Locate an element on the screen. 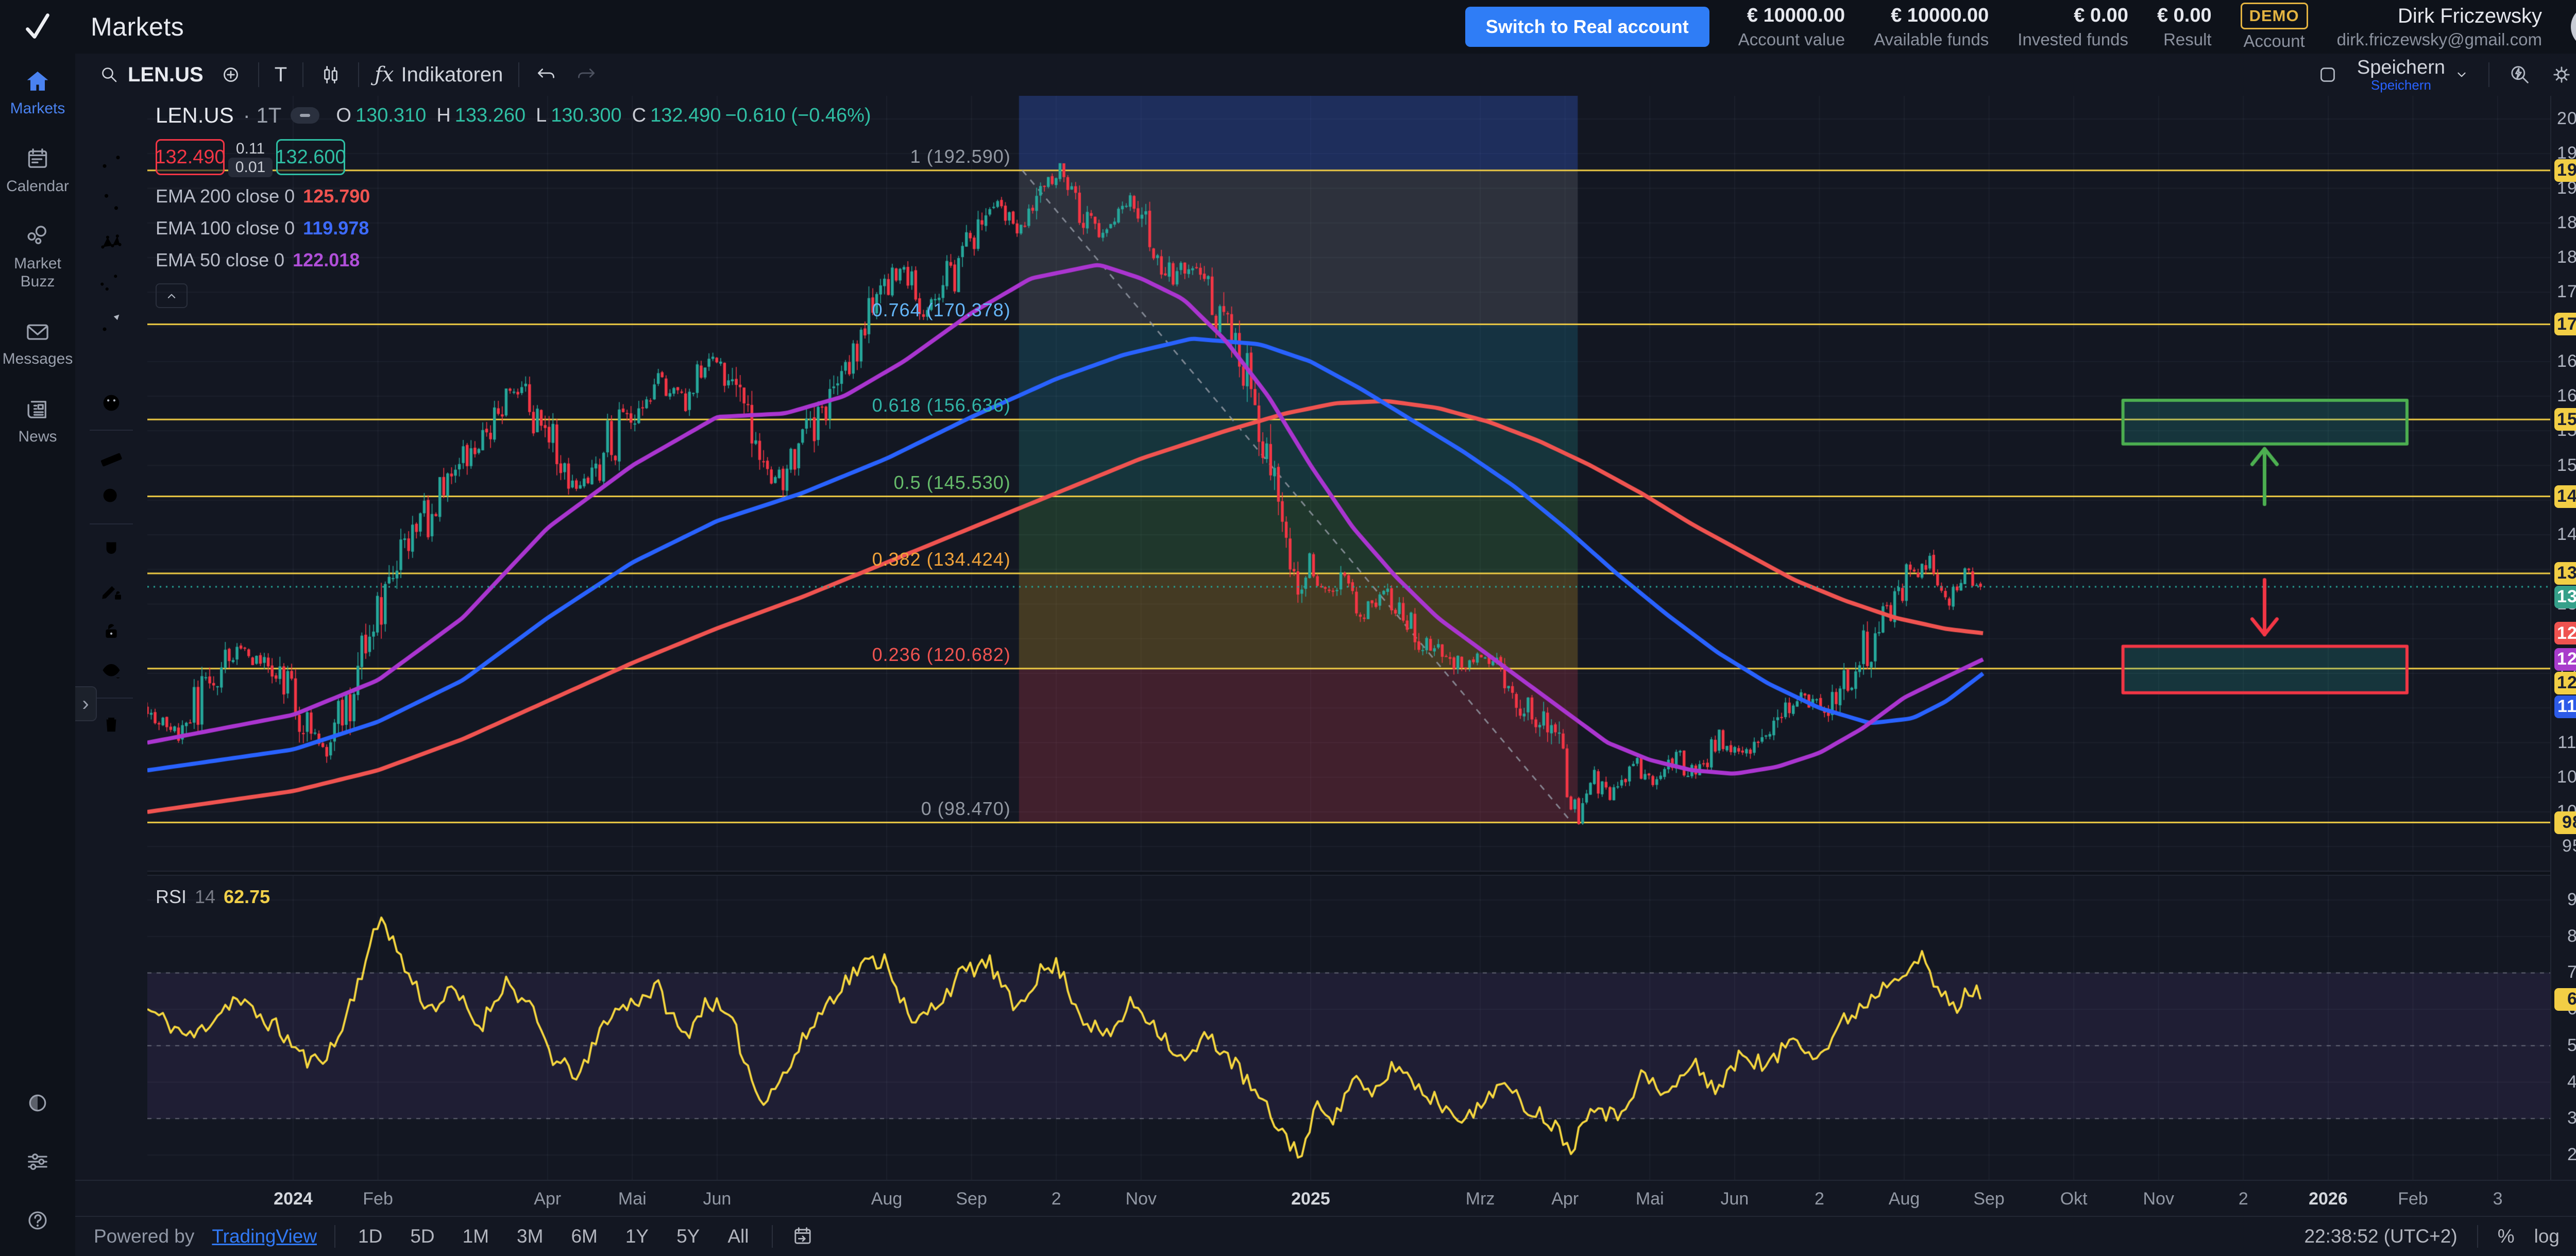  range-5y-button: 5Y is located at coordinates (688, 1236).